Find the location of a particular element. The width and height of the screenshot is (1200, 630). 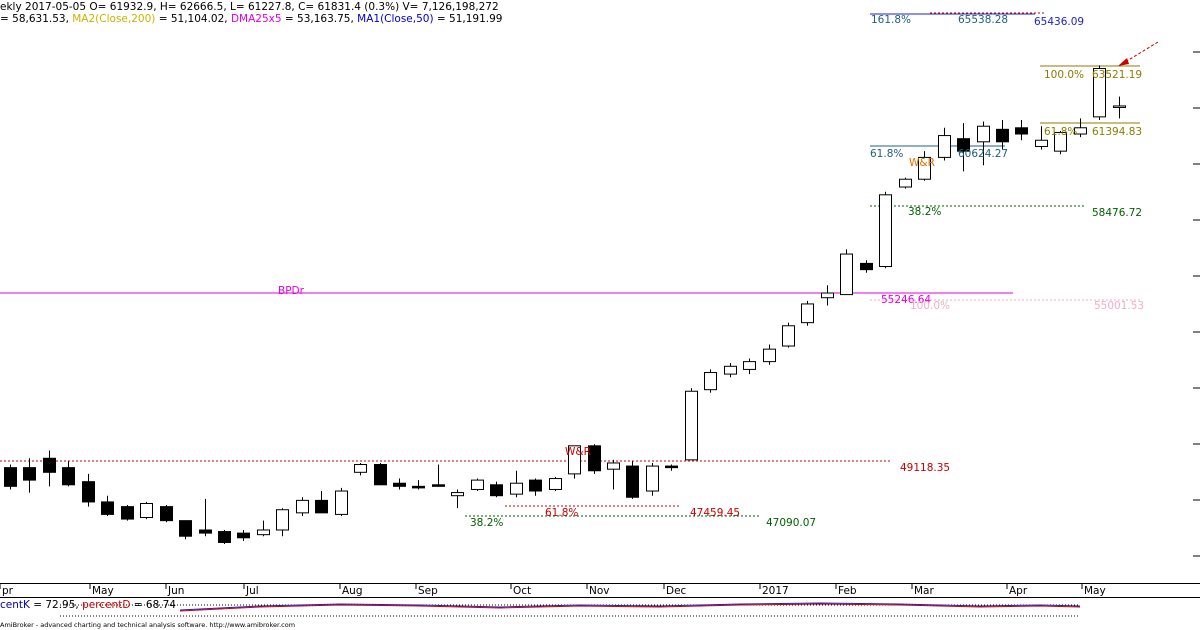

header-ma_line-part: MA1(Close,50) is located at coordinates (395, 19).